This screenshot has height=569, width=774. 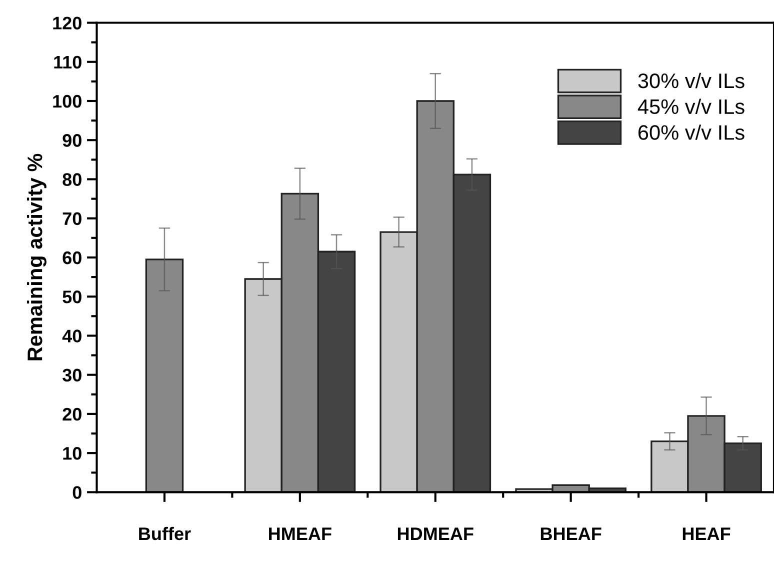 What do you see at coordinates (706, 534) in the screenshot?
I see `x-tick-label: HEAF` at bounding box center [706, 534].